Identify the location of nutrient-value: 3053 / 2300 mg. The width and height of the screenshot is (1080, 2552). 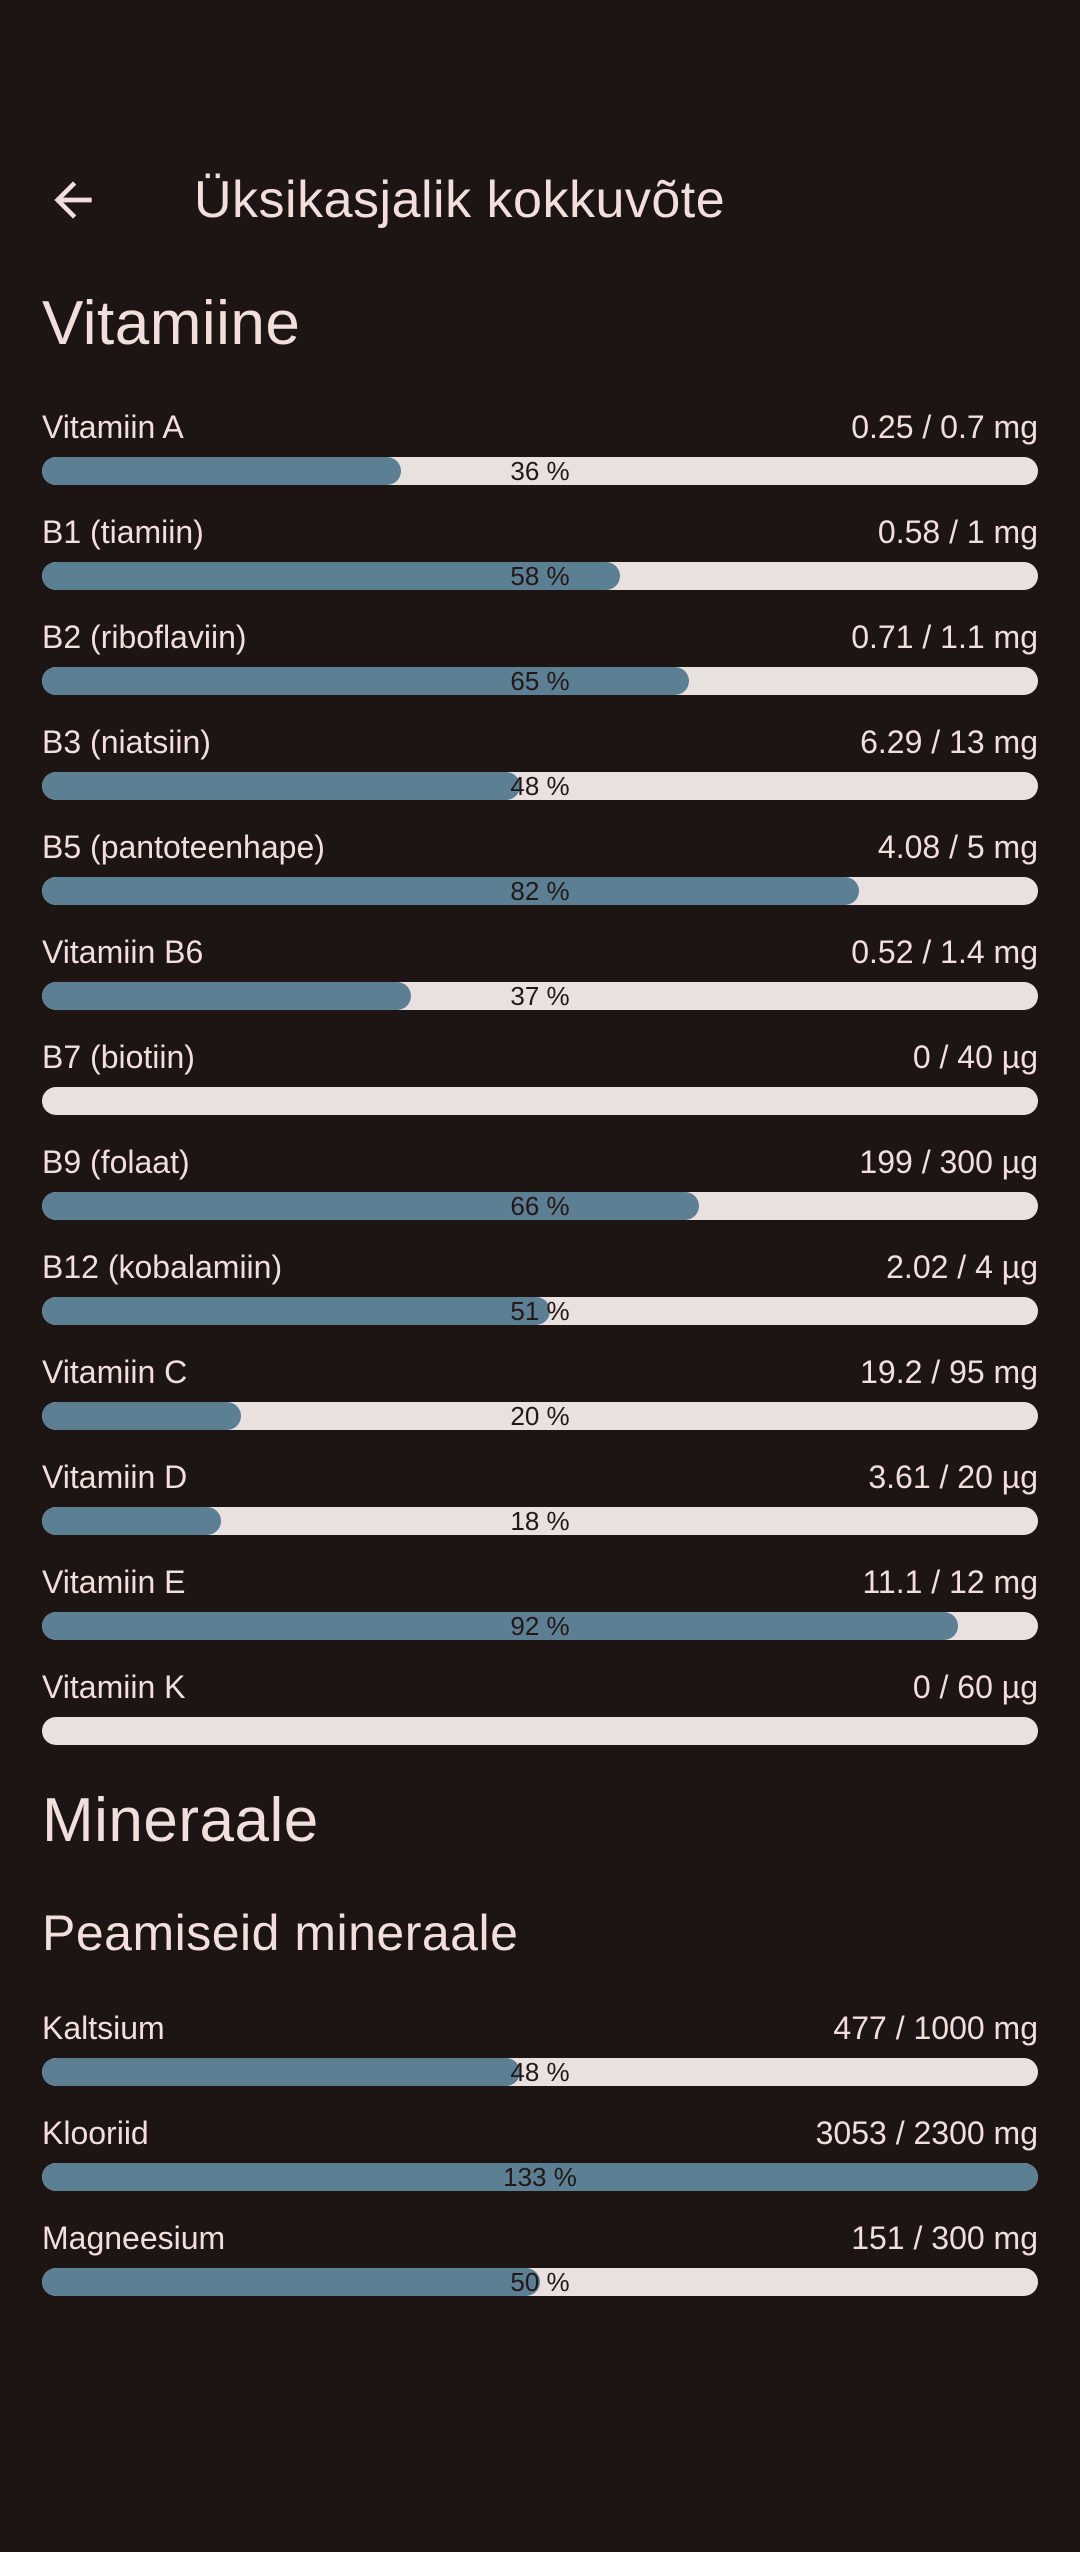
(926, 2133).